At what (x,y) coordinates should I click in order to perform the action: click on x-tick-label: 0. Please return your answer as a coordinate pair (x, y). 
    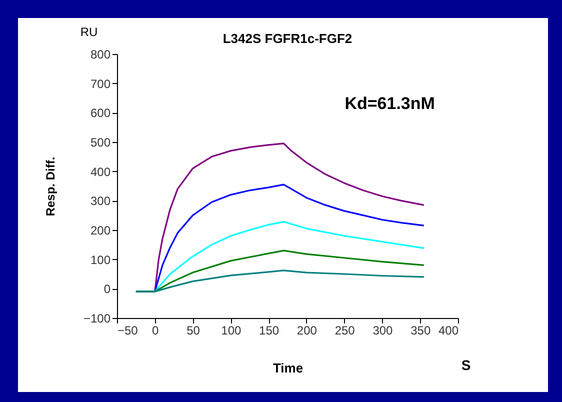
    Looking at the image, I should click on (156, 331).